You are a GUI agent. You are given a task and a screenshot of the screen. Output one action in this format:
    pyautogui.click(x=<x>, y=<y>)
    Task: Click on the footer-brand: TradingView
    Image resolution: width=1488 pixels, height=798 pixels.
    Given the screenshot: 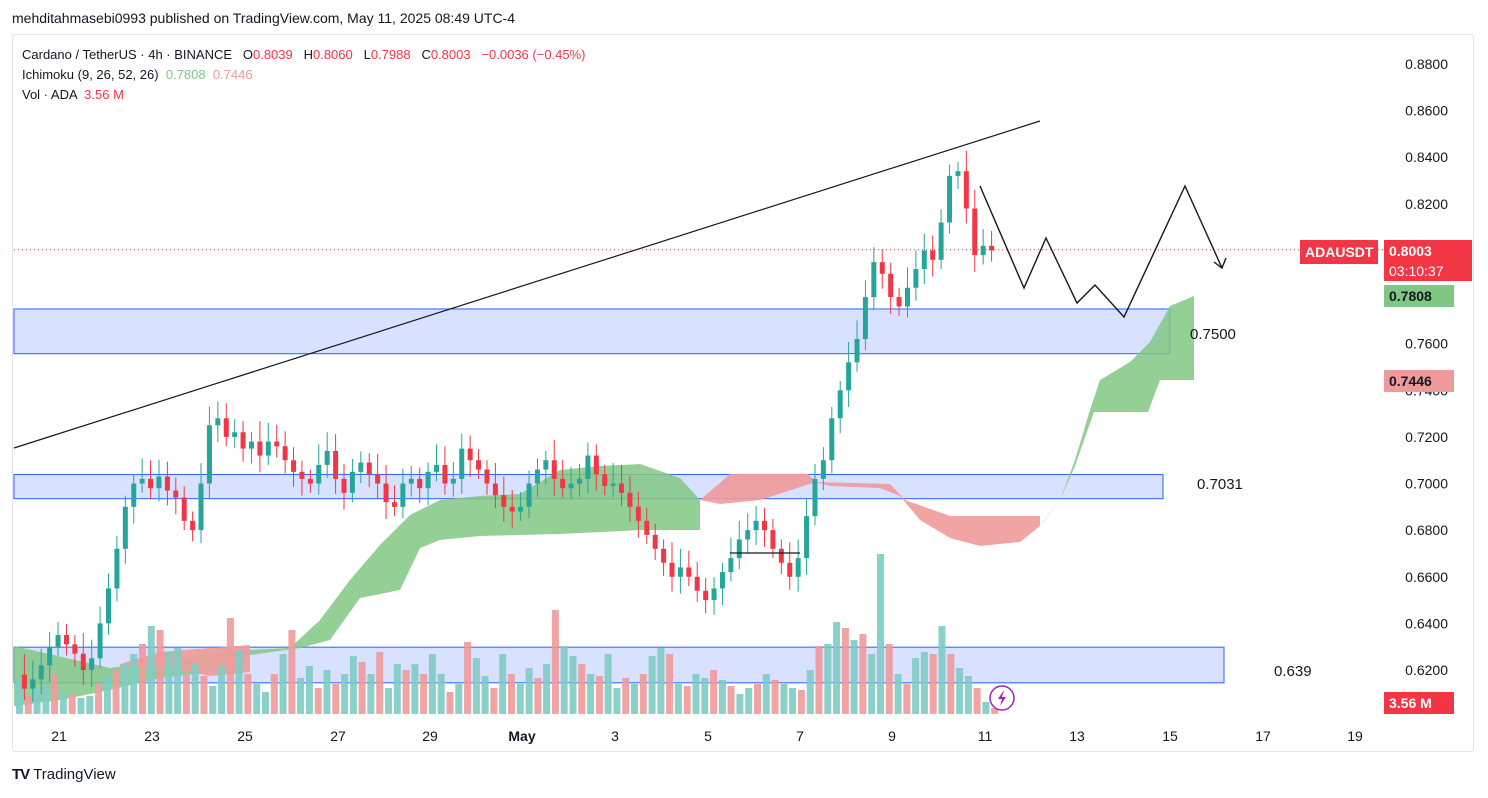 What is the action you would take?
    pyautogui.click(x=74, y=774)
    